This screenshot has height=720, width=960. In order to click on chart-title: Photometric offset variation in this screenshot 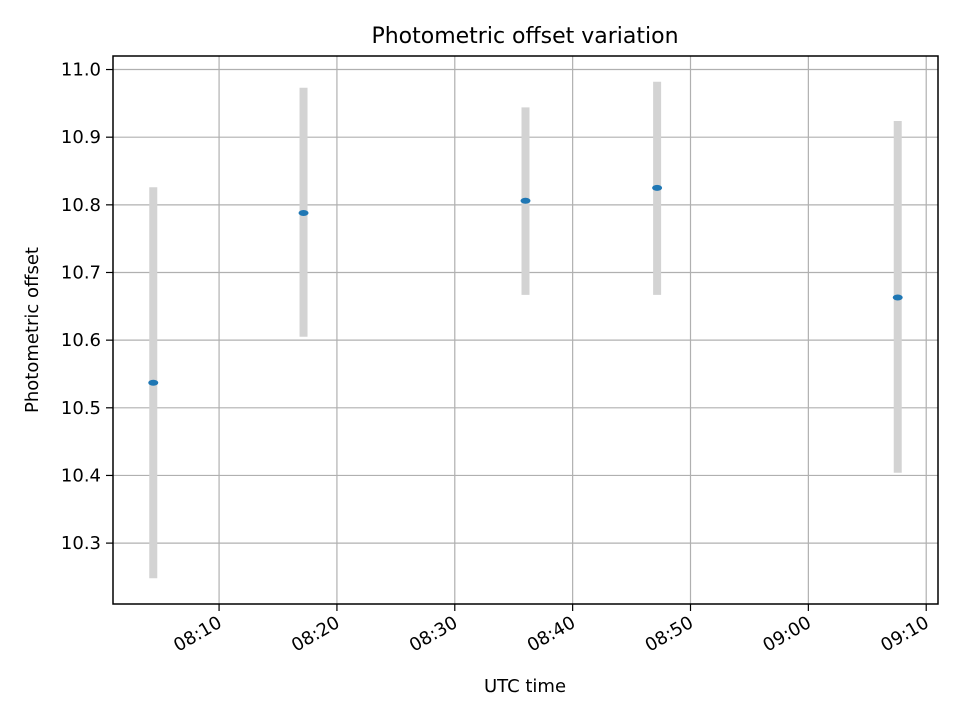, I will do `click(524, 36)`.